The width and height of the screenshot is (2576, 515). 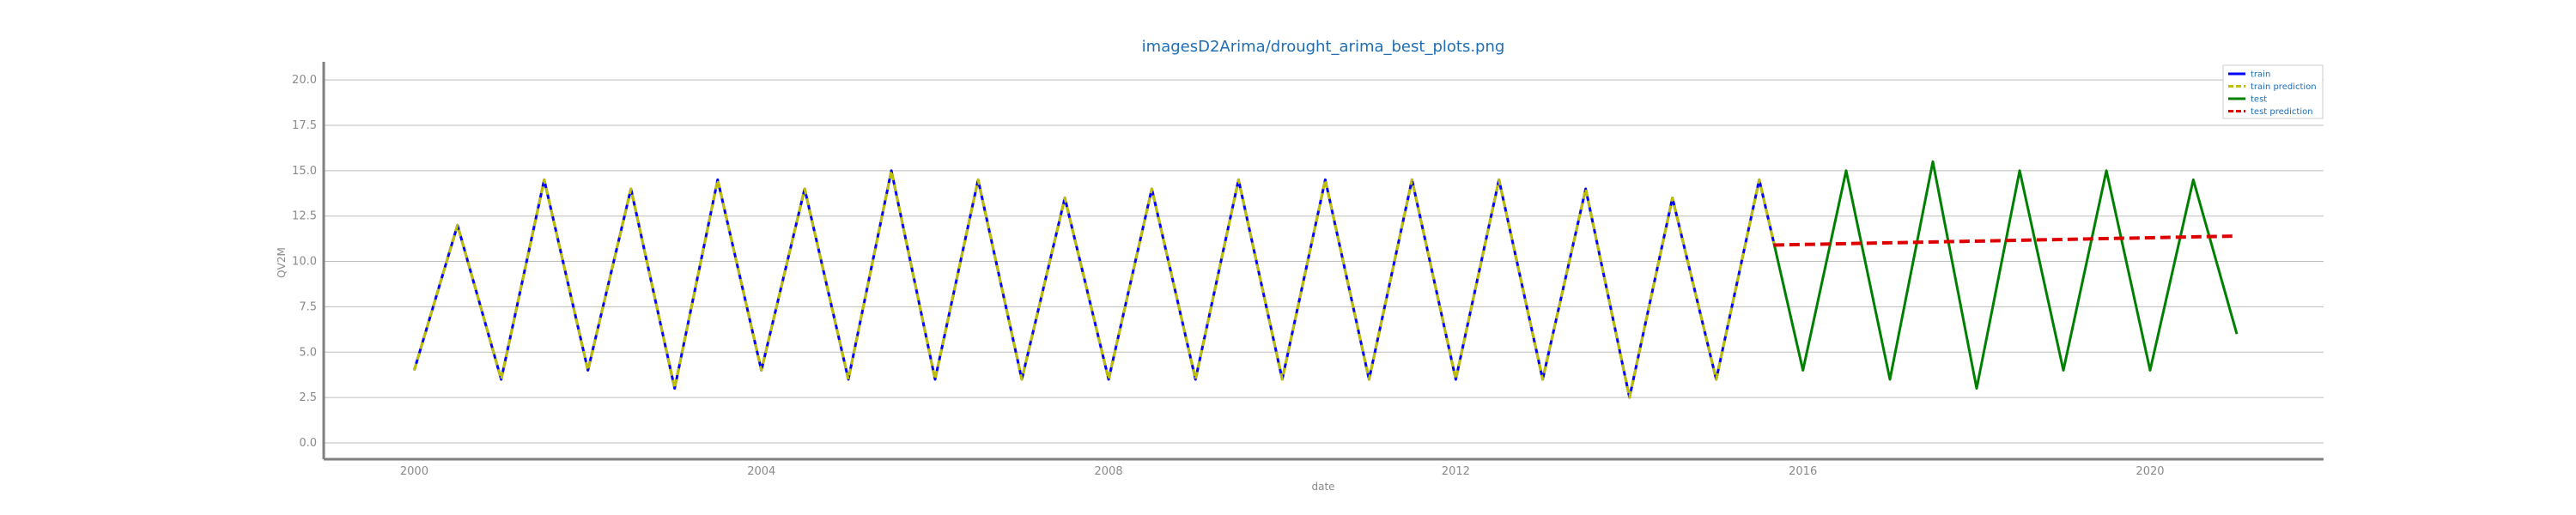 What do you see at coordinates (1283, 471) in the screenshot?
I see `x-axis-ticks: 2000 2004 2008 2012 2016 2020` at bounding box center [1283, 471].